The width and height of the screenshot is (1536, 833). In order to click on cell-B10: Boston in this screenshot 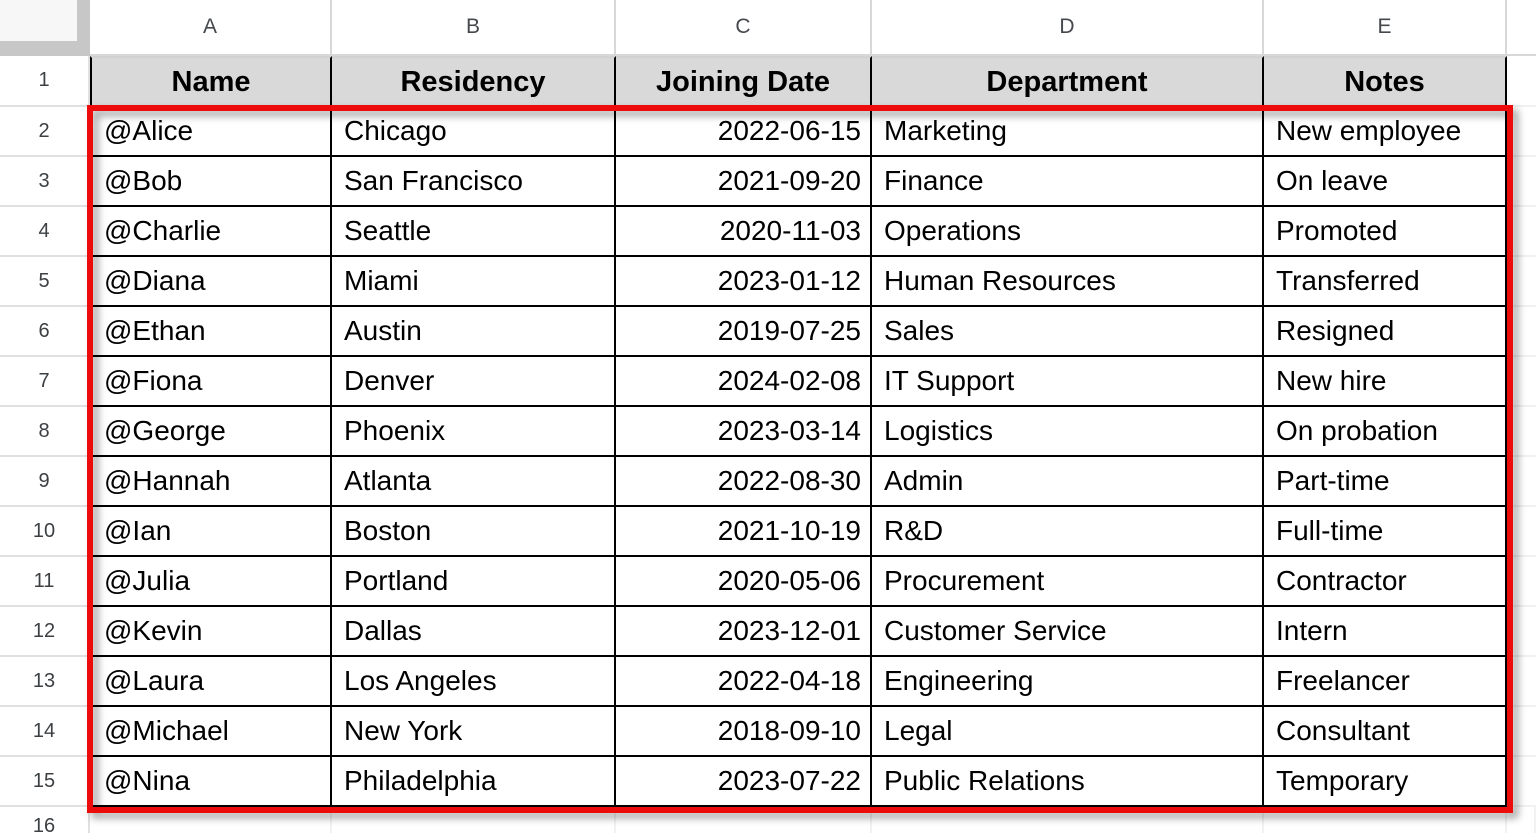, I will do `click(474, 532)`.